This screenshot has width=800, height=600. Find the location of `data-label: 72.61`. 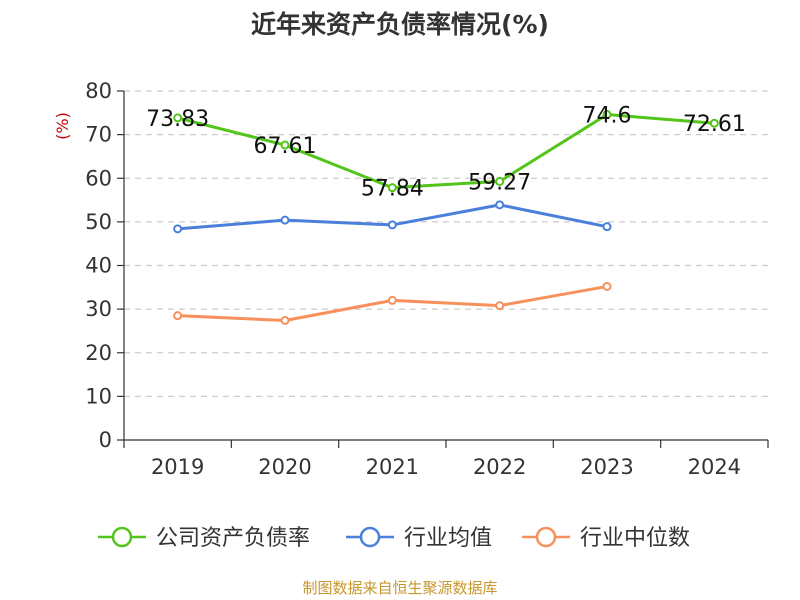

data-label: 72.61 is located at coordinates (714, 124).